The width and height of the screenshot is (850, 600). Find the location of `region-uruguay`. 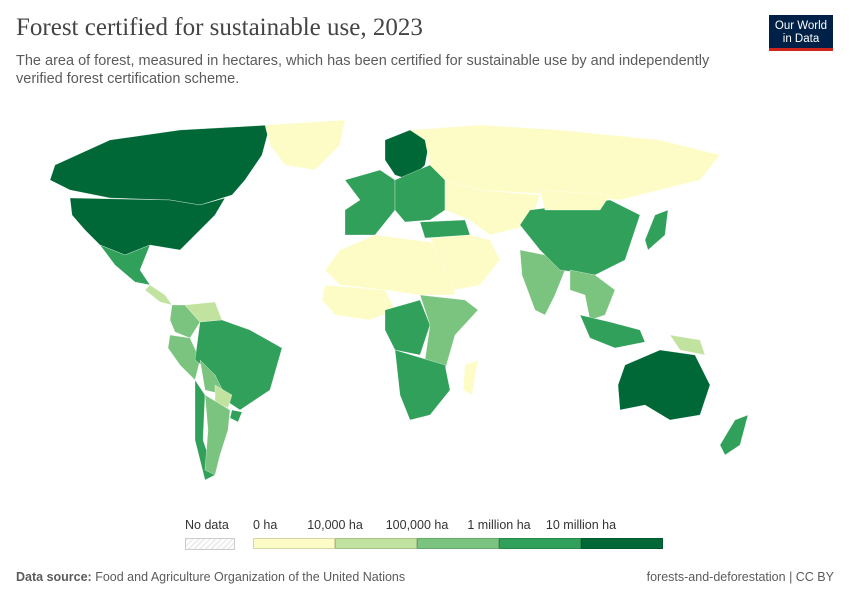

region-uruguay is located at coordinates (236, 416).